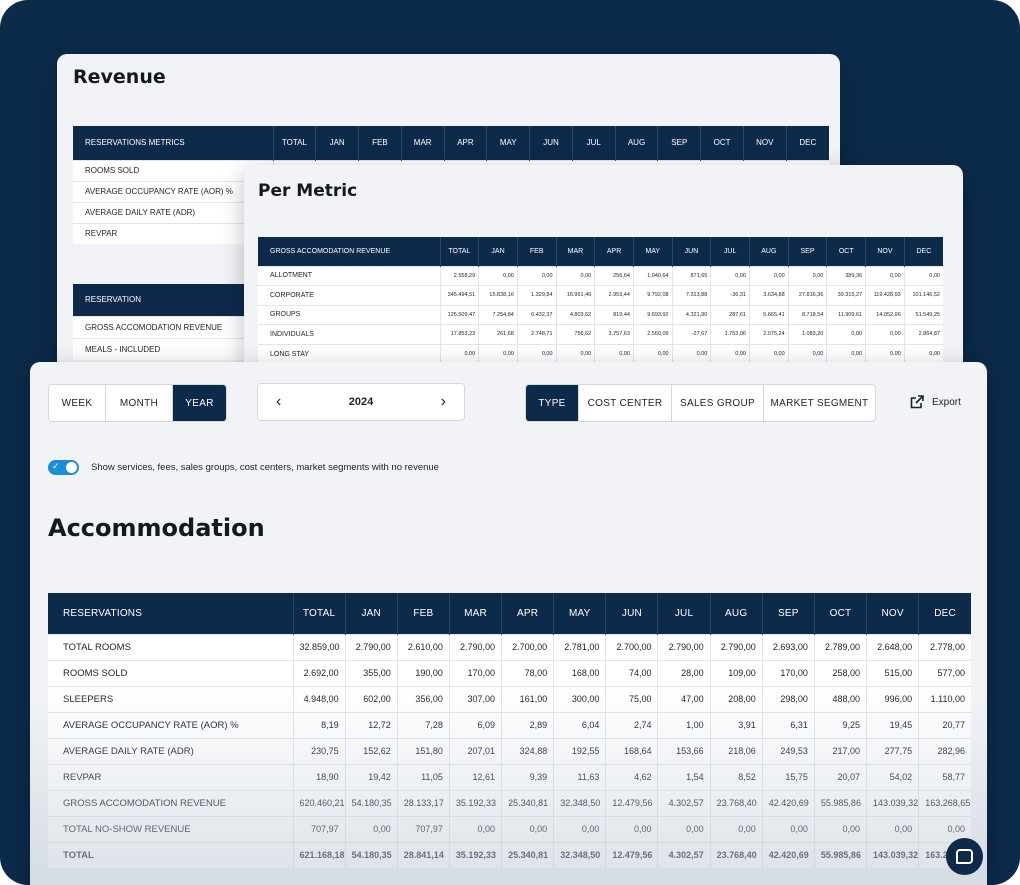 The image size is (1020, 885). What do you see at coordinates (498, 334) in the screenshot?
I see `table-cell: 261,68` at bounding box center [498, 334].